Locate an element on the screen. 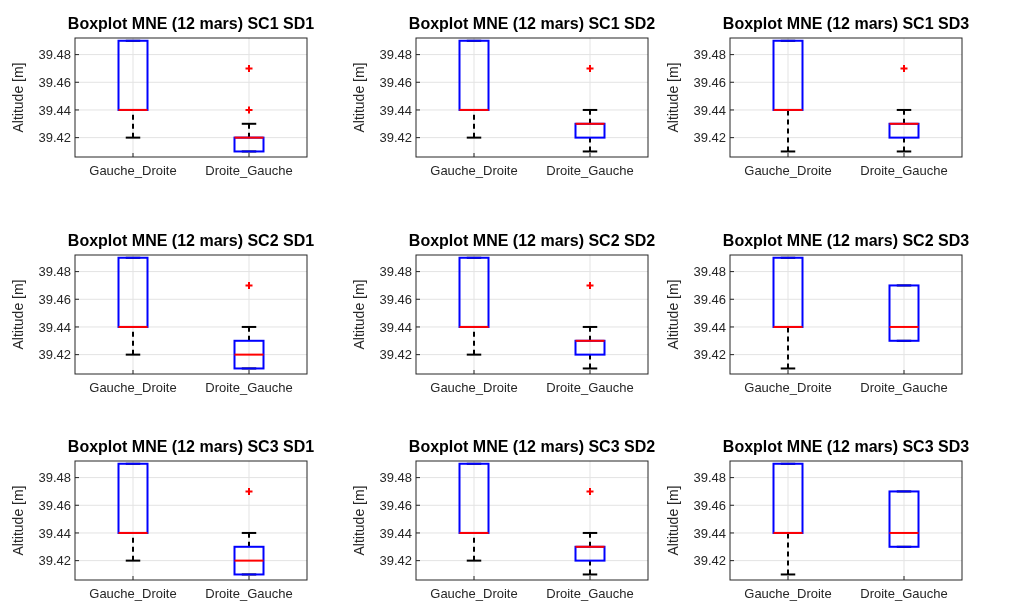 Image resolution: width=1012 pixels, height=603 pixels. chart-title: Boxplot MNE (12 mars) SC2 SD1 is located at coordinates (191, 240).